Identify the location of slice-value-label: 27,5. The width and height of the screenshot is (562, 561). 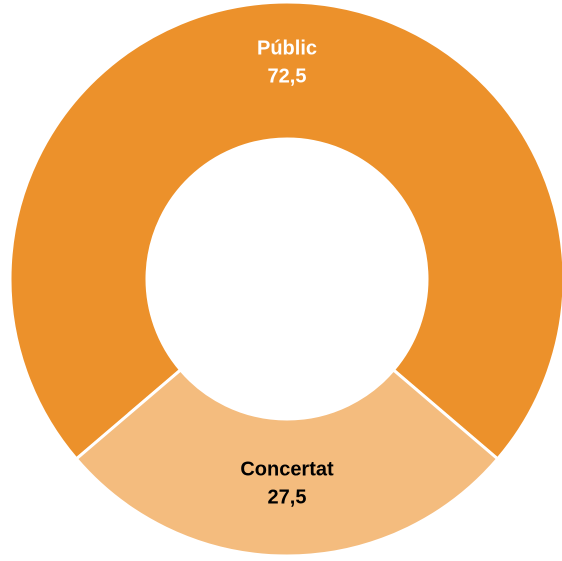
(287, 498).